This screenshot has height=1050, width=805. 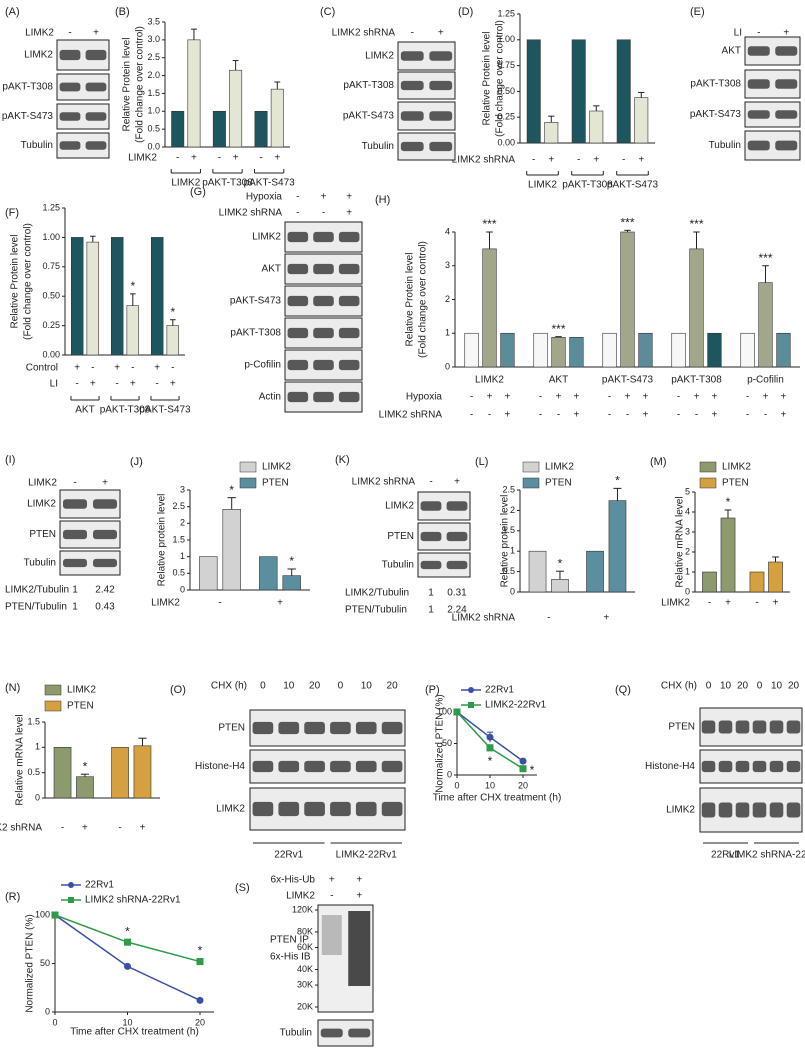 I want to click on legend-label: LIMK2, so click(x=559, y=467).